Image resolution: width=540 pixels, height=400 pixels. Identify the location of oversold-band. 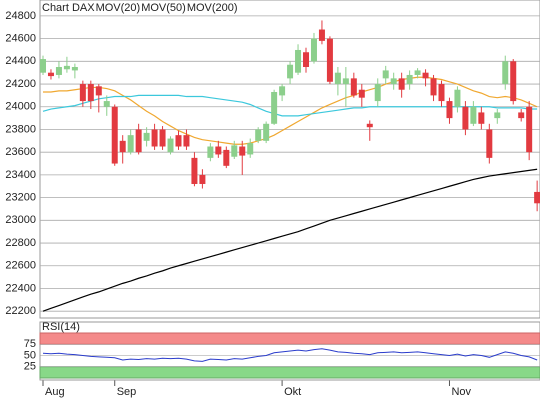
(289, 372).